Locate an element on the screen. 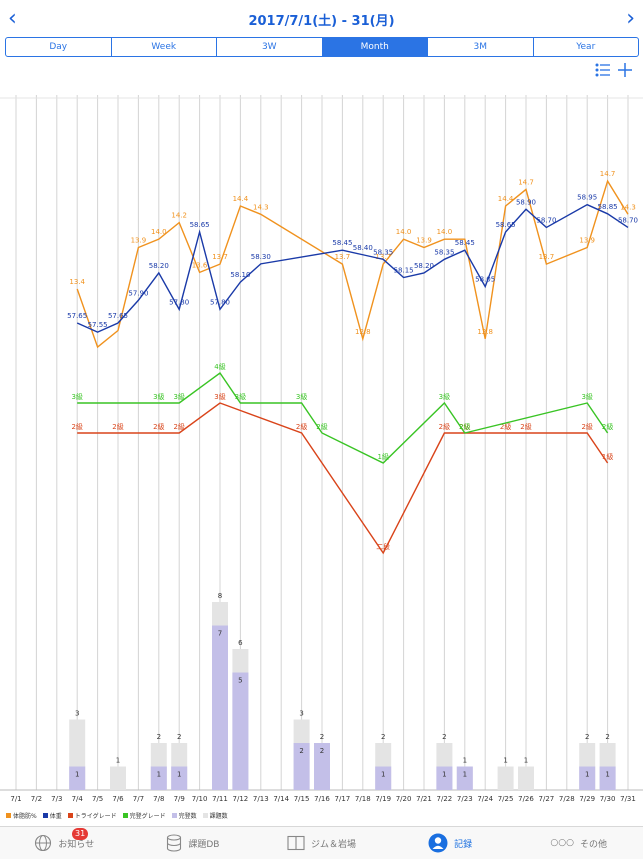  data-label: 58.35 is located at coordinates (383, 252).